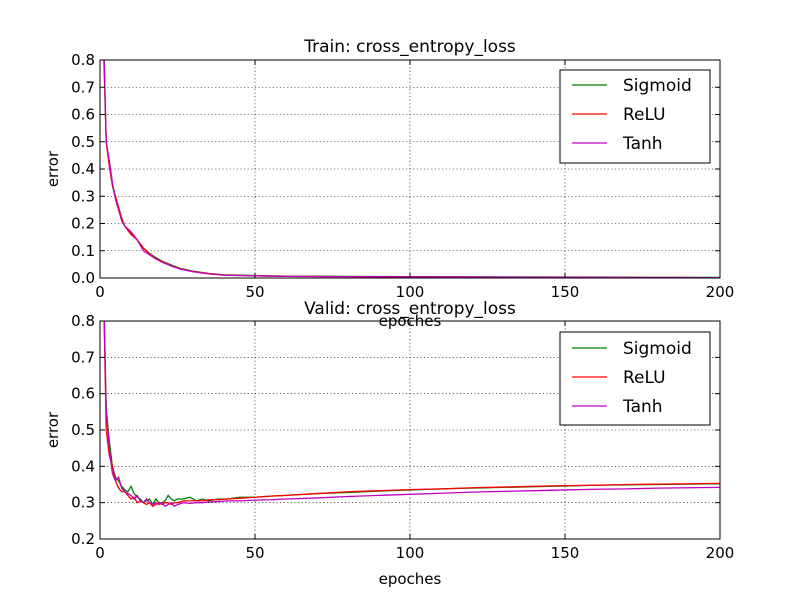 The image size is (800, 600). I want to click on train-ytick-label: 0.2, so click(83, 224).